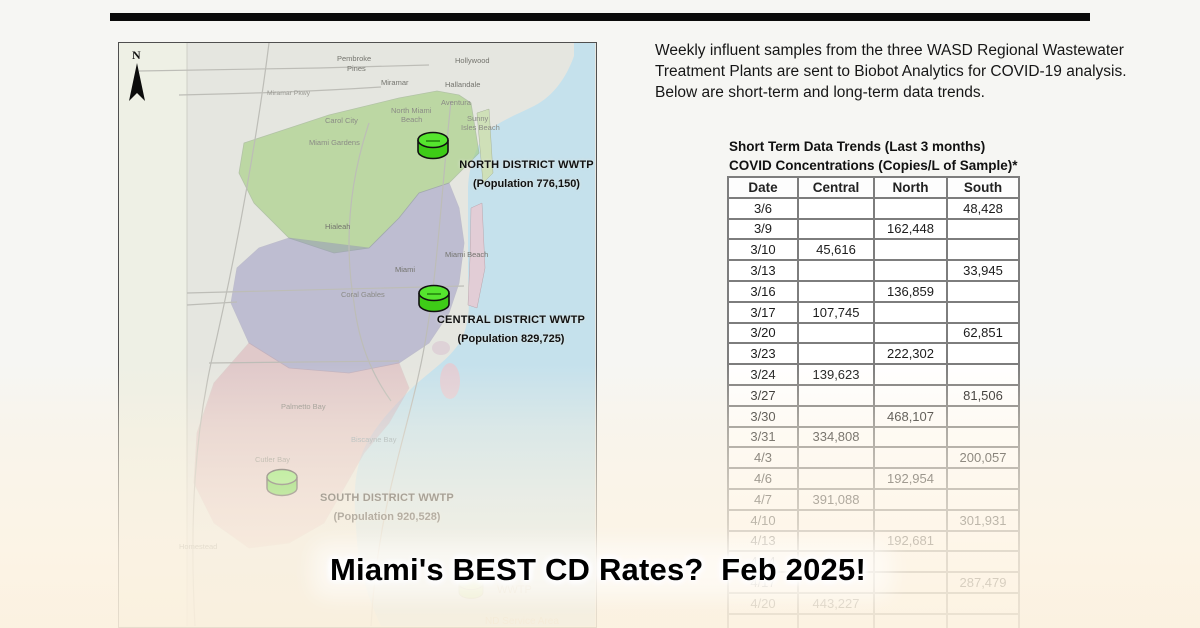 This screenshot has height=628, width=1200. What do you see at coordinates (983, 208) in the screenshot?
I see `table-cell-south: 48,428` at bounding box center [983, 208].